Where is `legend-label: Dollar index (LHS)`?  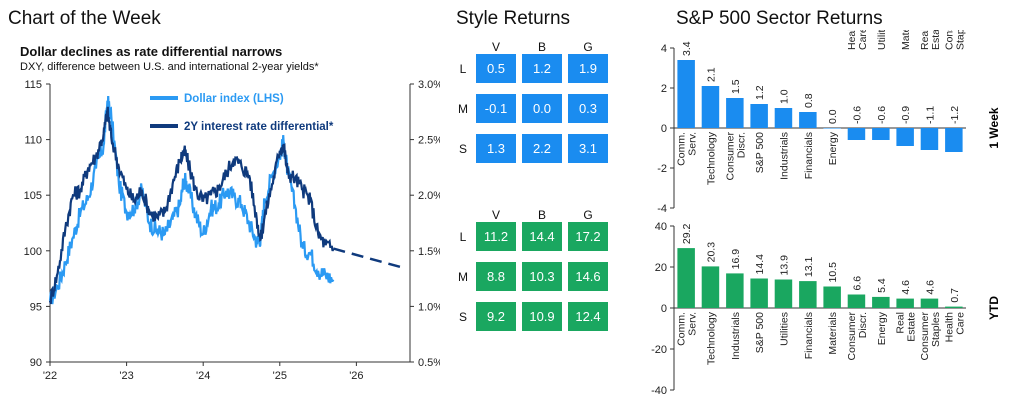
legend-label: Dollar index (LHS) is located at coordinates (234, 99).